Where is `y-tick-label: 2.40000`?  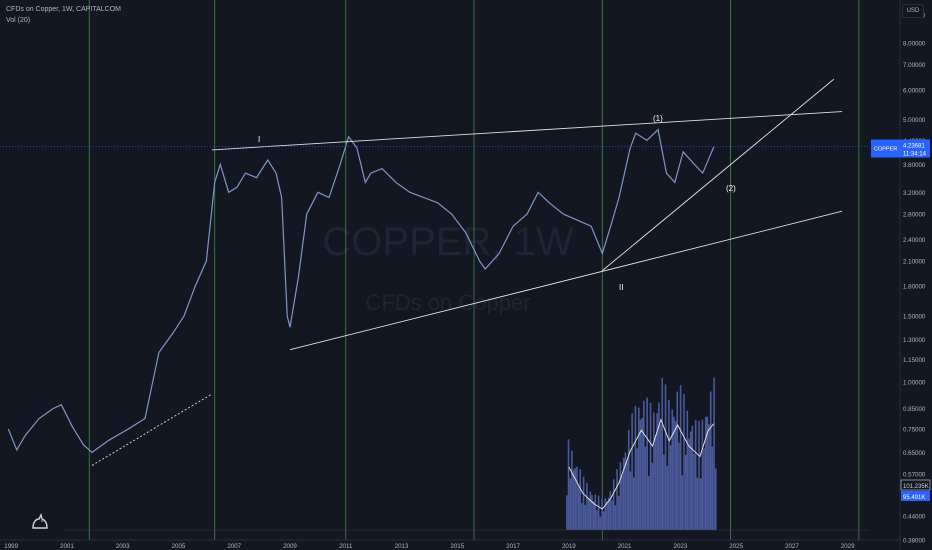
y-tick-label: 2.40000 is located at coordinates (914, 240).